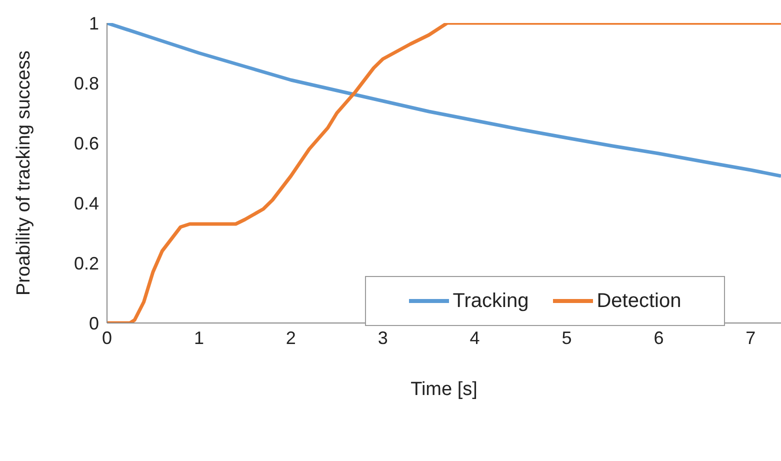  I want to click on x-tick-label: 3, so click(383, 338).